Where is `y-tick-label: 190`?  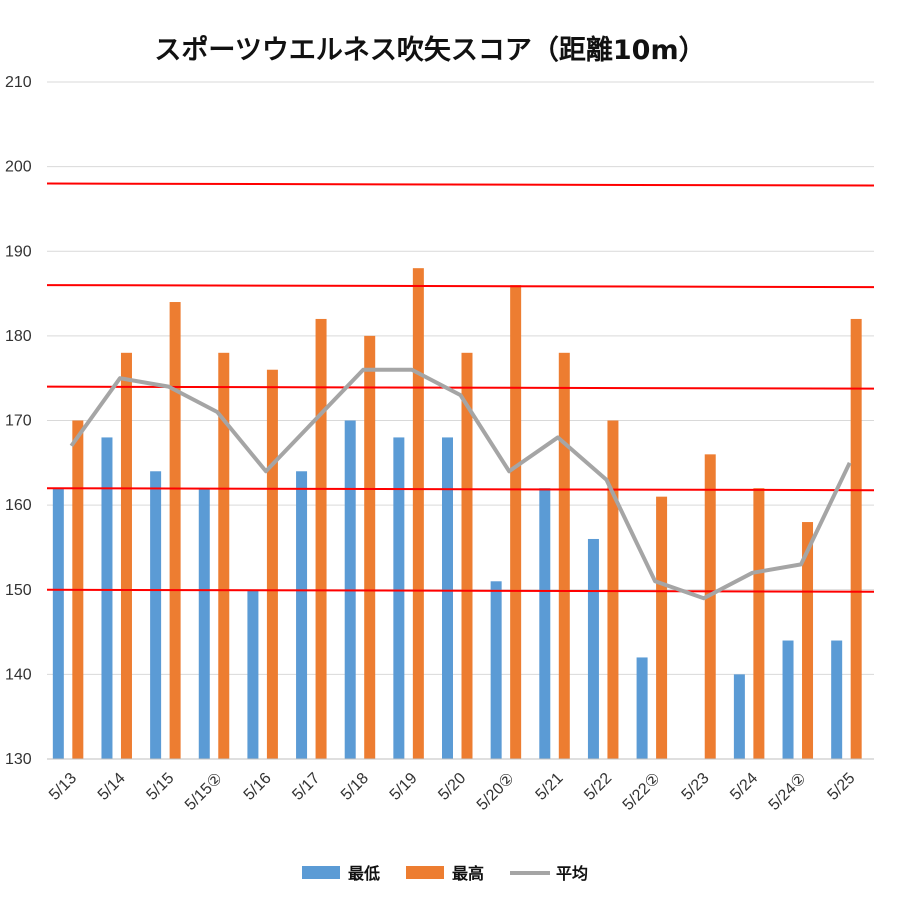 y-tick-label: 190 is located at coordinates (18, 251).